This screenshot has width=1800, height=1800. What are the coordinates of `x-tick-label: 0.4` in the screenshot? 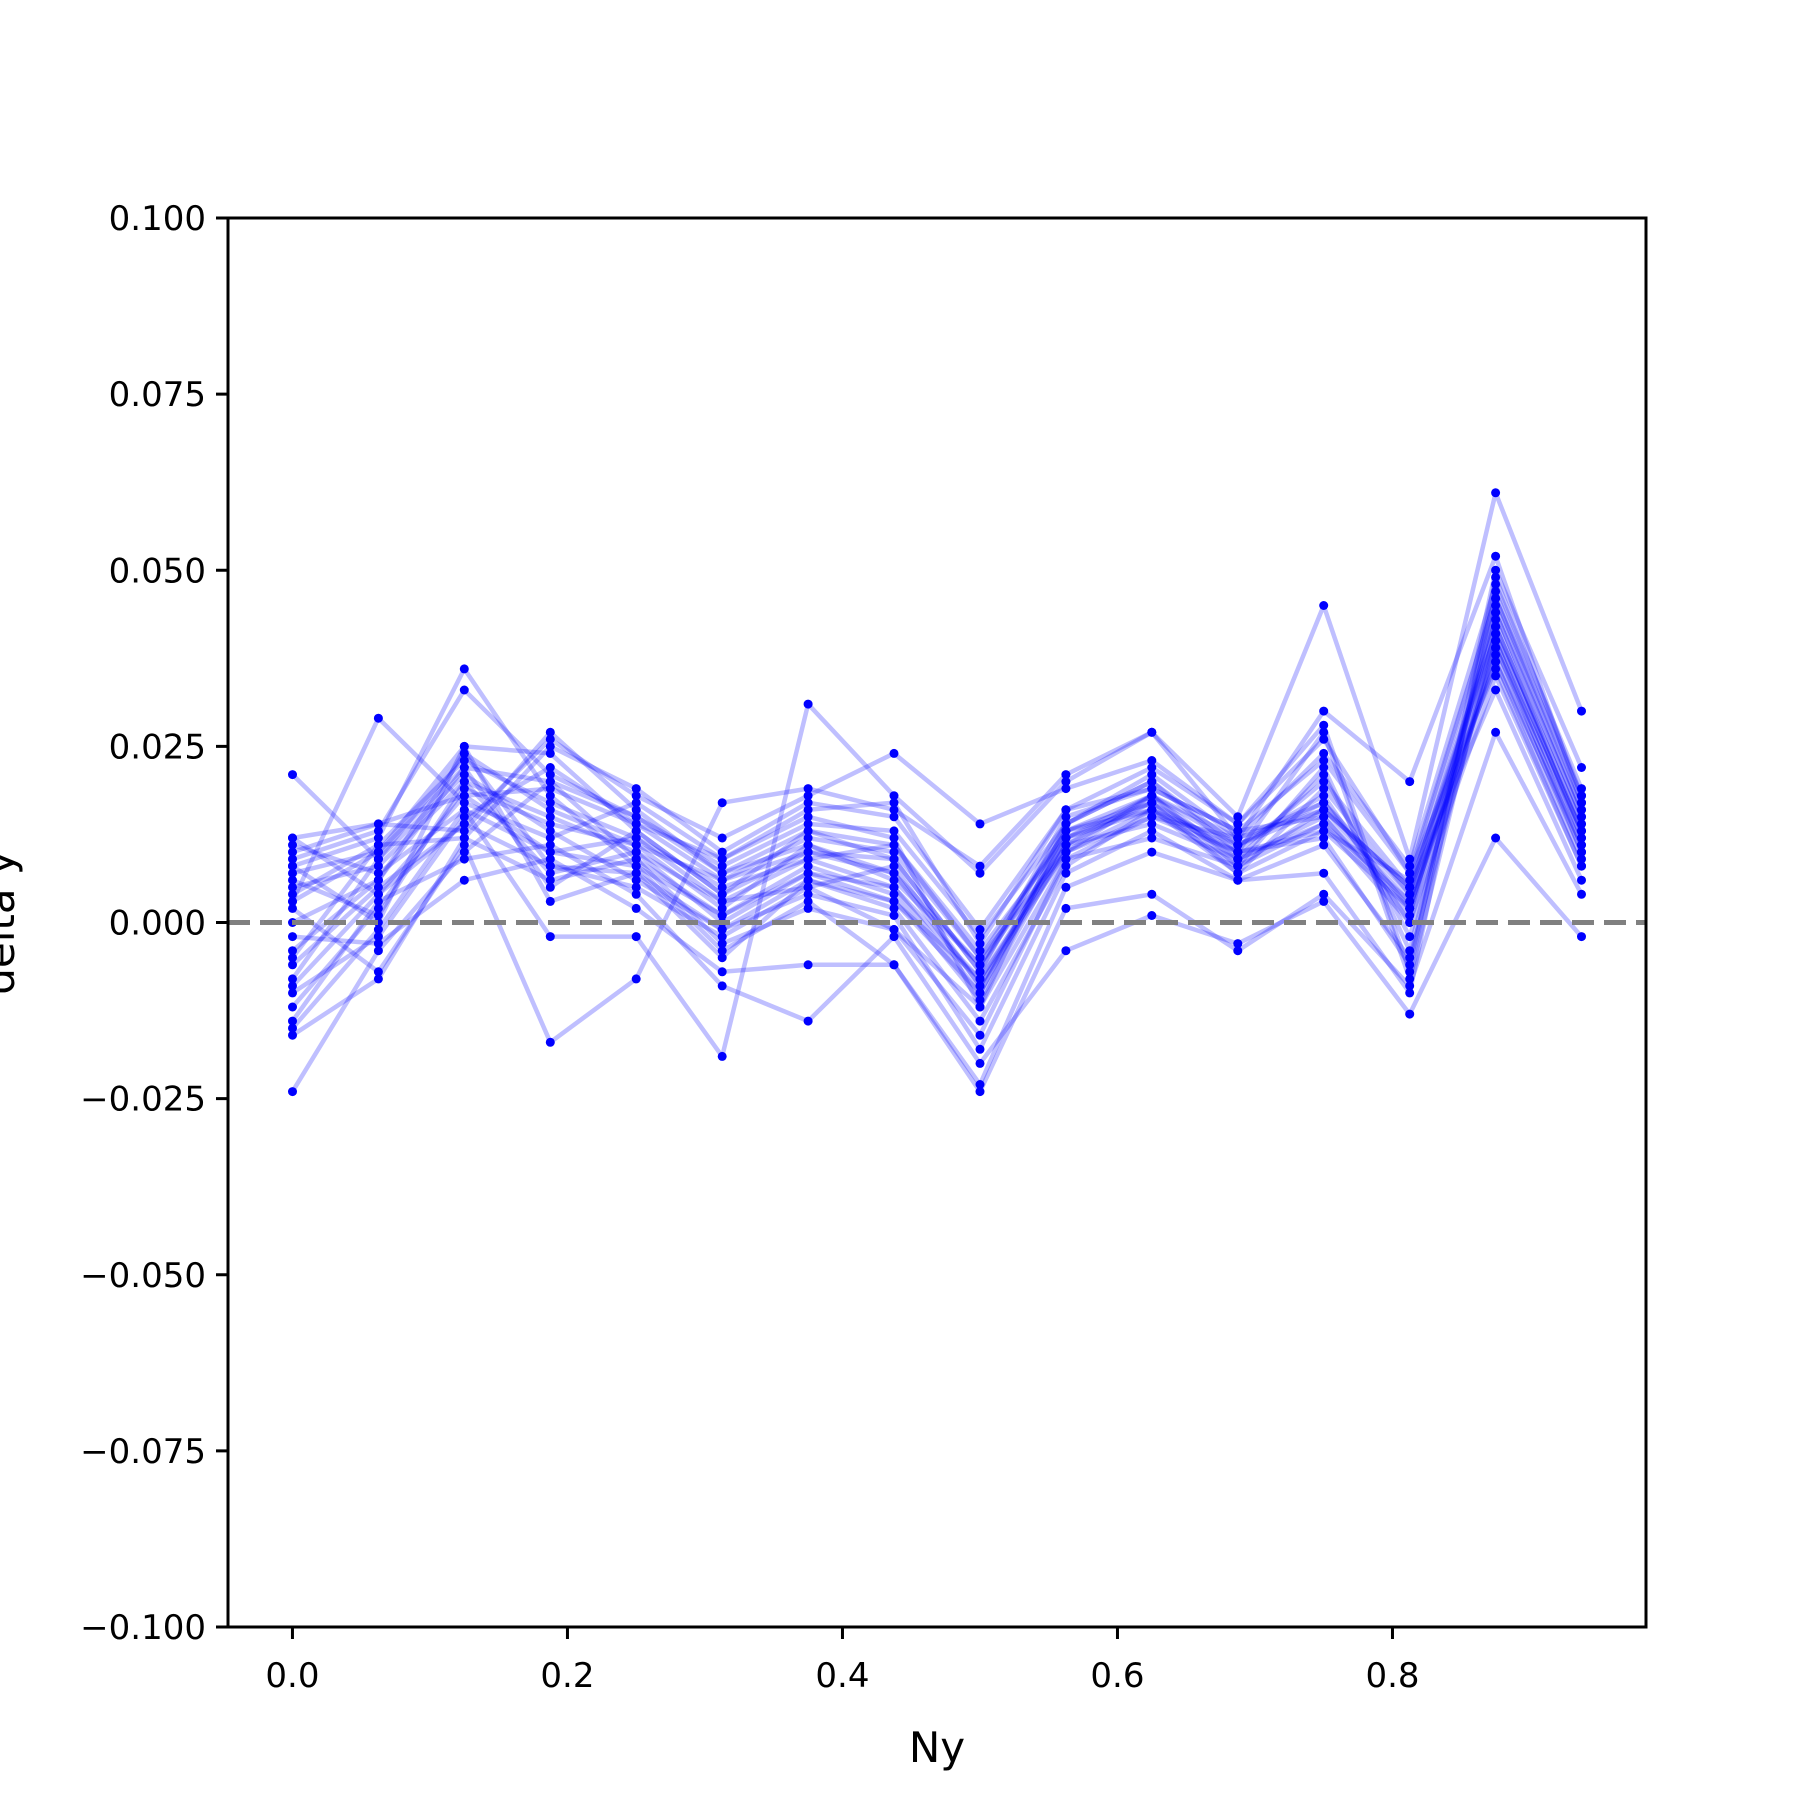 It's located at (842, 1676).